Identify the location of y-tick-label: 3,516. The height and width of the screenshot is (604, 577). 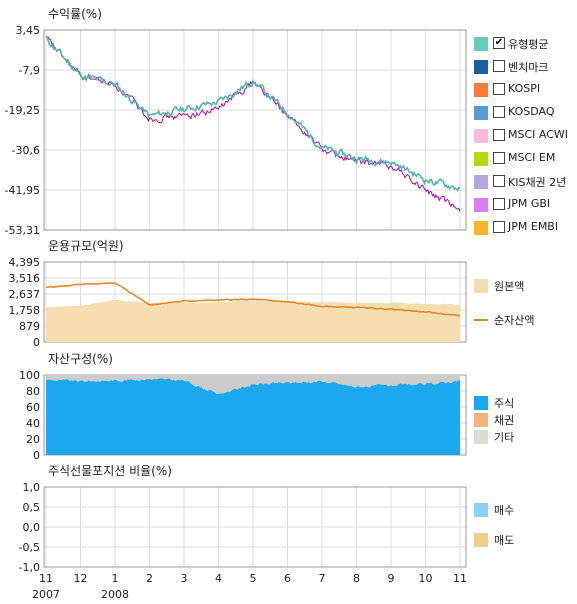
(25, 278).